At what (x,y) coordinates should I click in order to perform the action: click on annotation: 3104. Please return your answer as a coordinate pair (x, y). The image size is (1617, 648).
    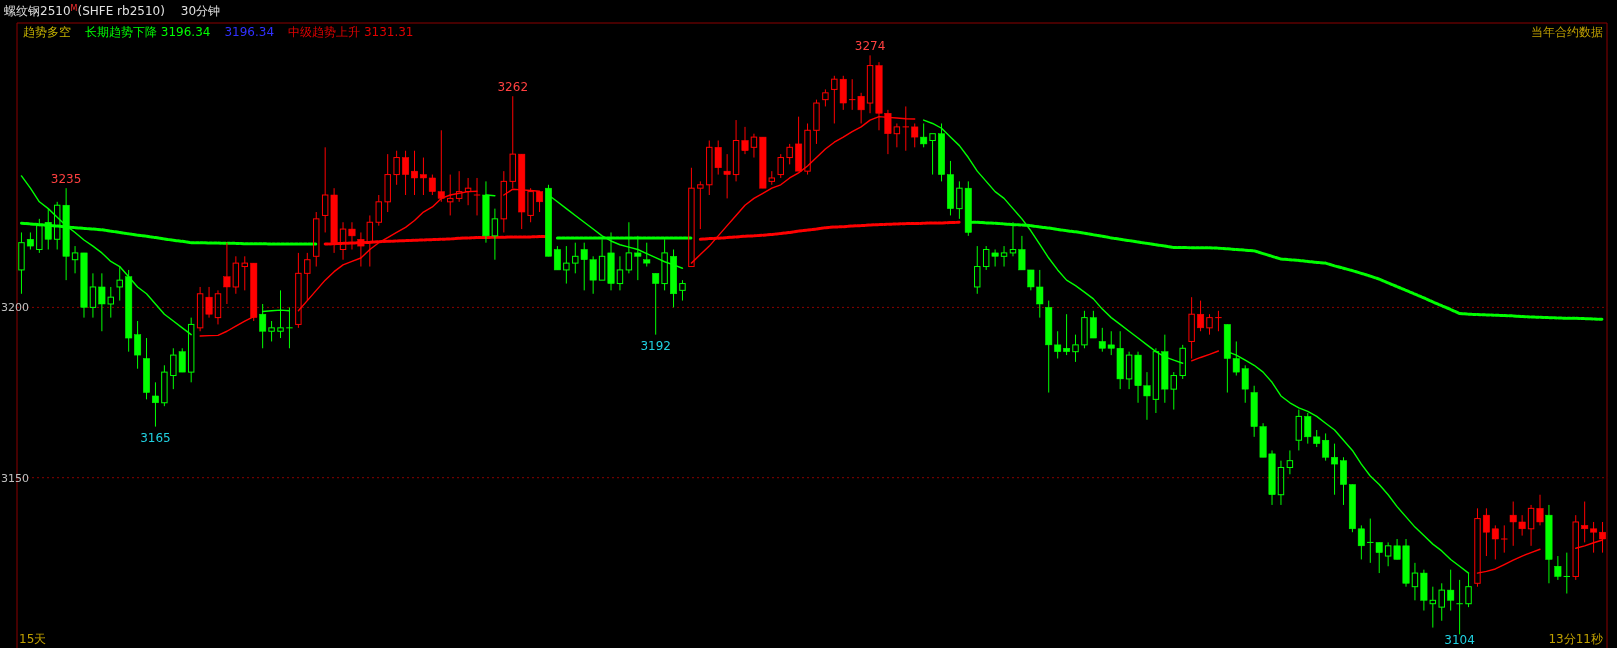
    Looking at the image, I should click on (1459, 640).